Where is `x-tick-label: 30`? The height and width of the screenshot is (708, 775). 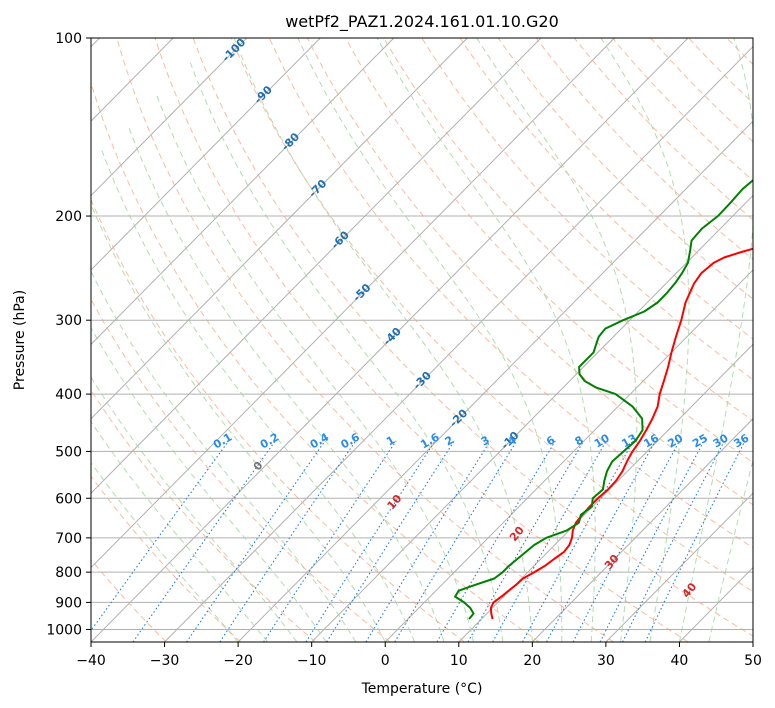
x-tick-label: 30 is located at coordinates (606, 661).